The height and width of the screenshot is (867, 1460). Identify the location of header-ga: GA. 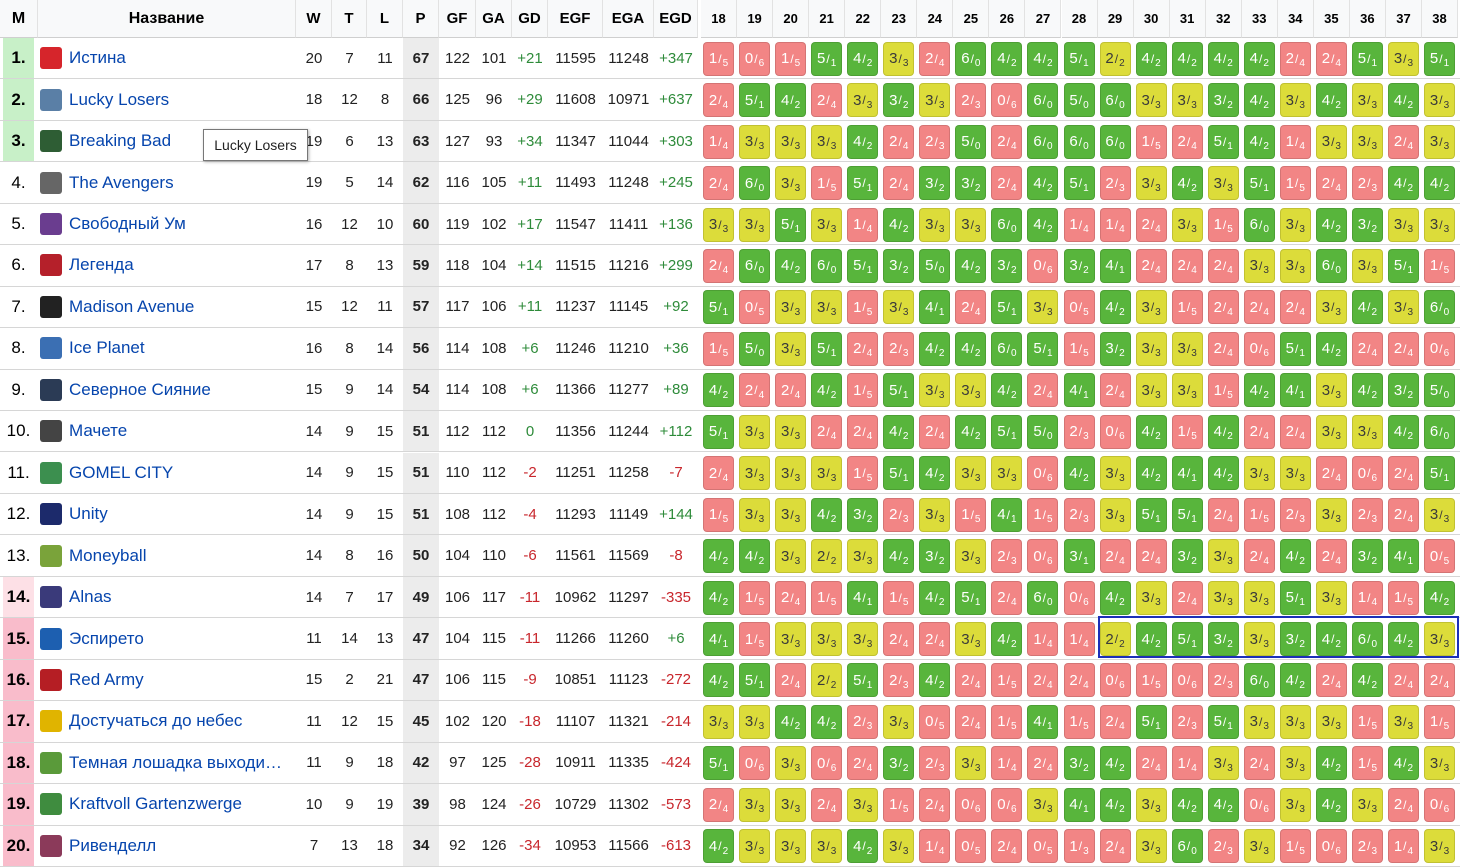
(494, 19).